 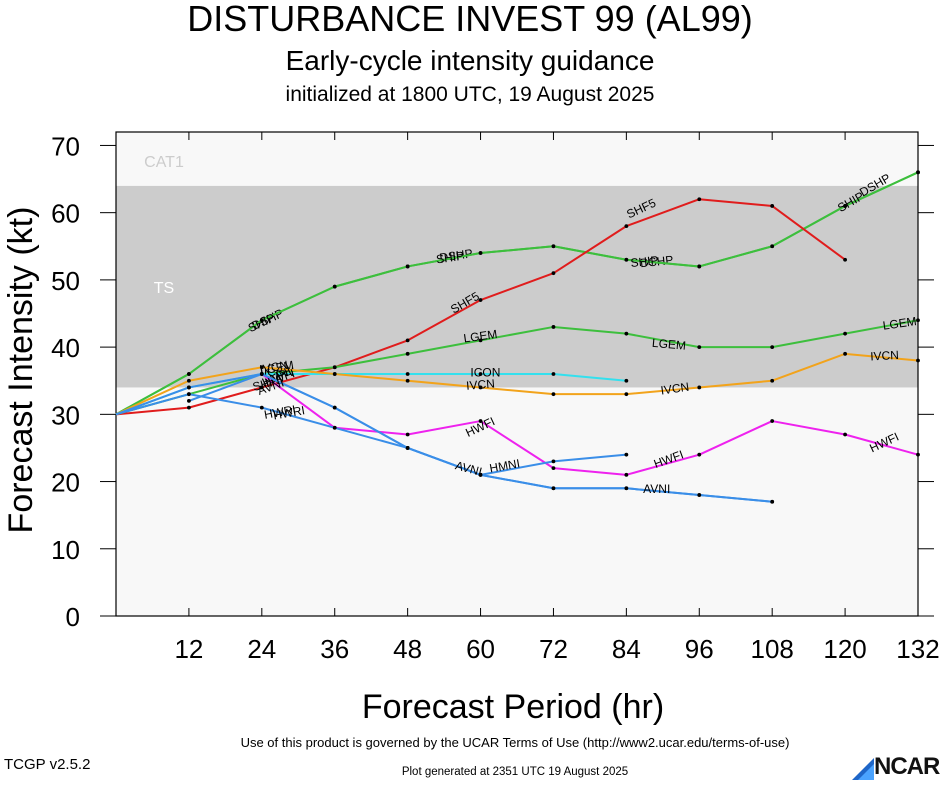 I want to click on y-tick-label: 60, so click(x=65, y=214).